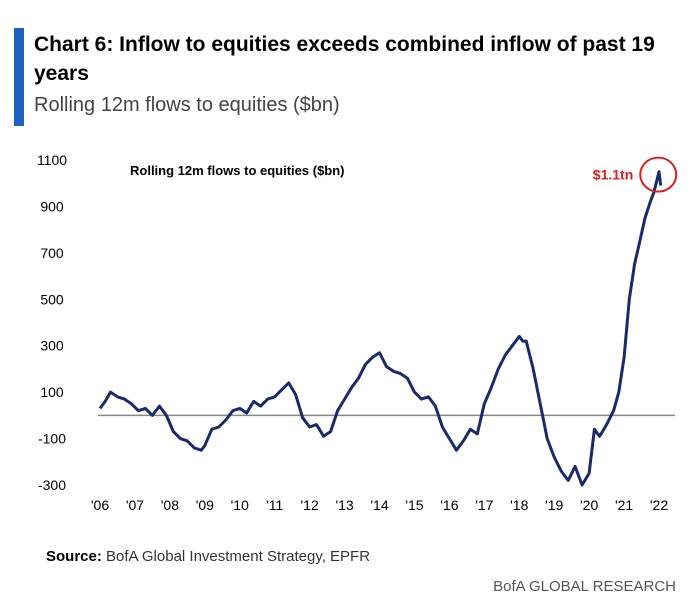 This screenshot has width=700, height=616. What do you see at coordinates (584, 586) in the screenshot?
I see `footer-brand: BofA GLOBAL RESEARCH` at bounding box center [584, 586].